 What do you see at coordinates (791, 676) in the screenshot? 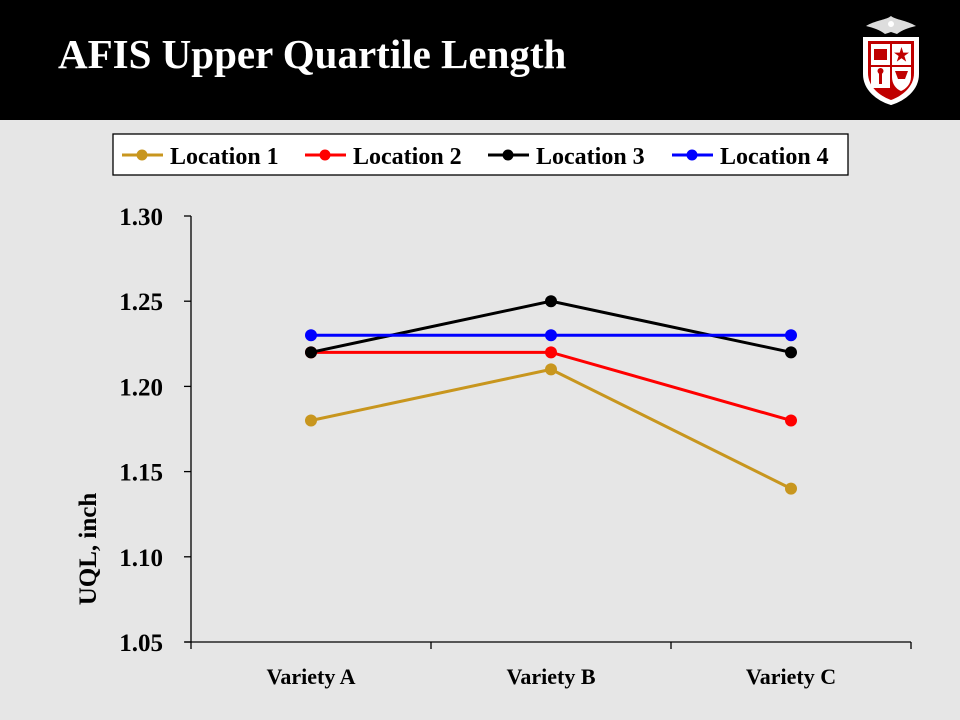
I see `x-tick-label: Variety C` at bounding box center [791, 676].